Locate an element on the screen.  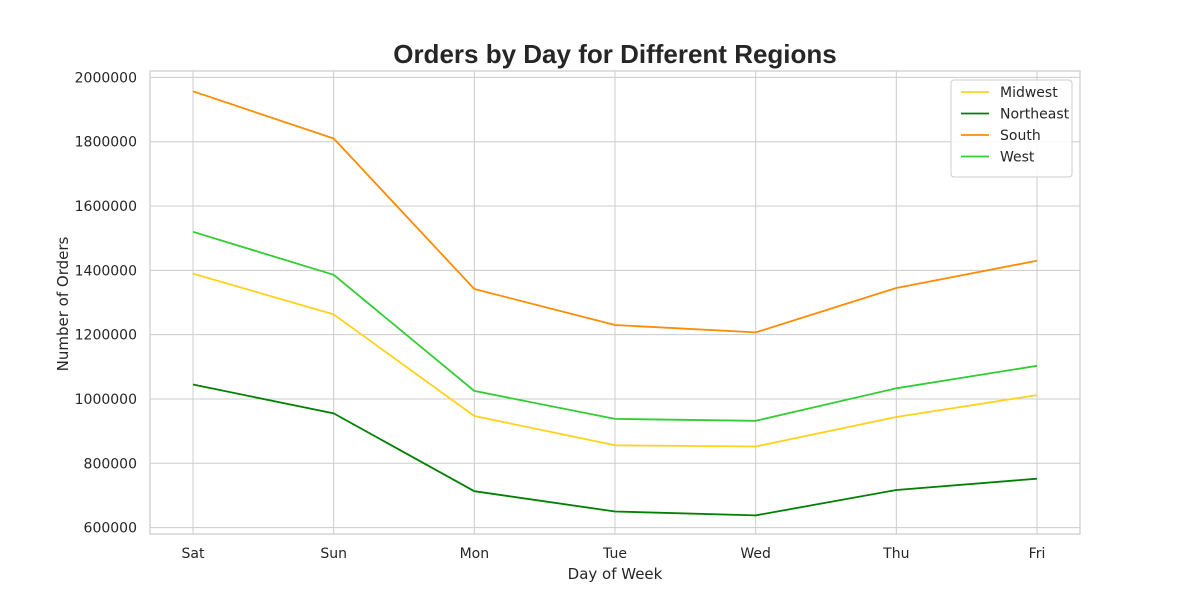
x-tick-label: Fri is located at coordinates (1037, 554).